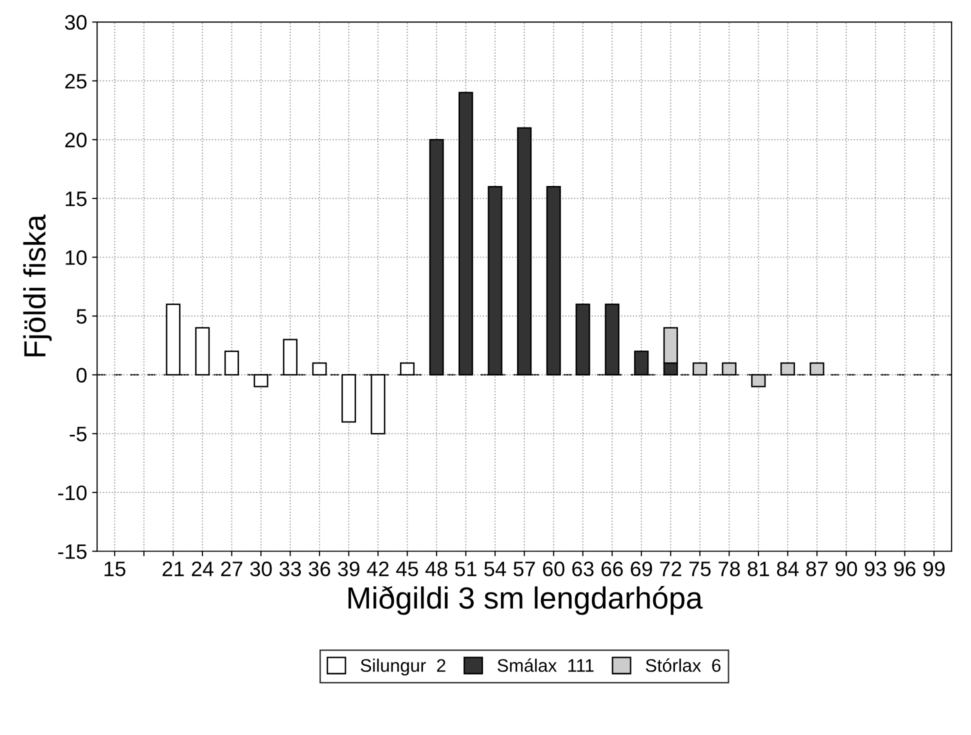  I want to click on x-tick-label: 36, so click(319, 569).